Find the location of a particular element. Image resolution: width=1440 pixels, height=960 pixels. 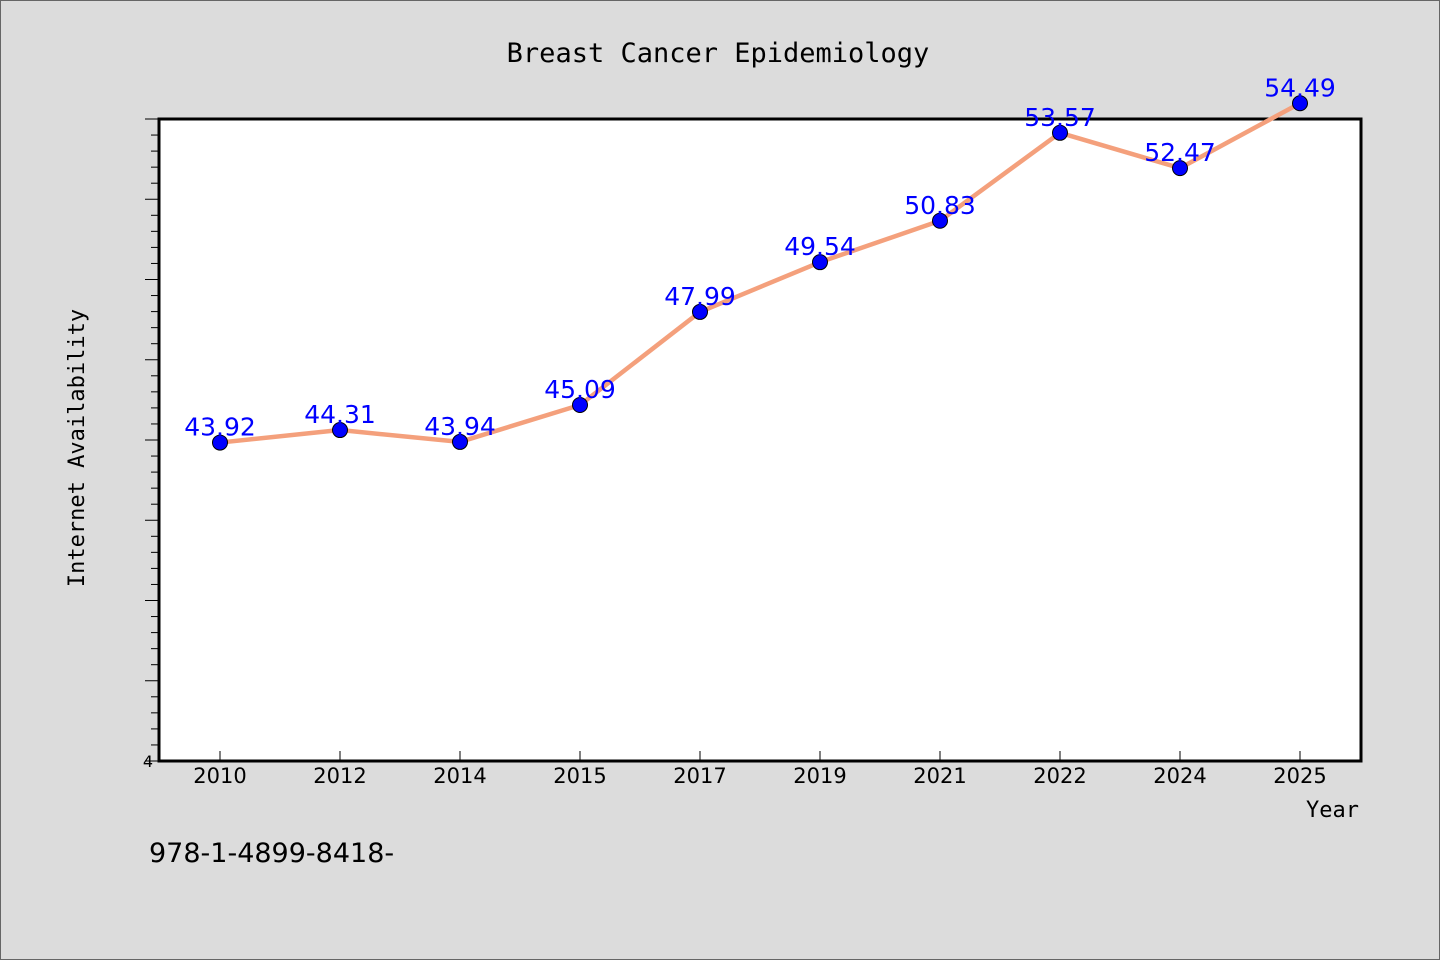

y-axis-tick-labels: 4 is located at coordinates (148, 761).